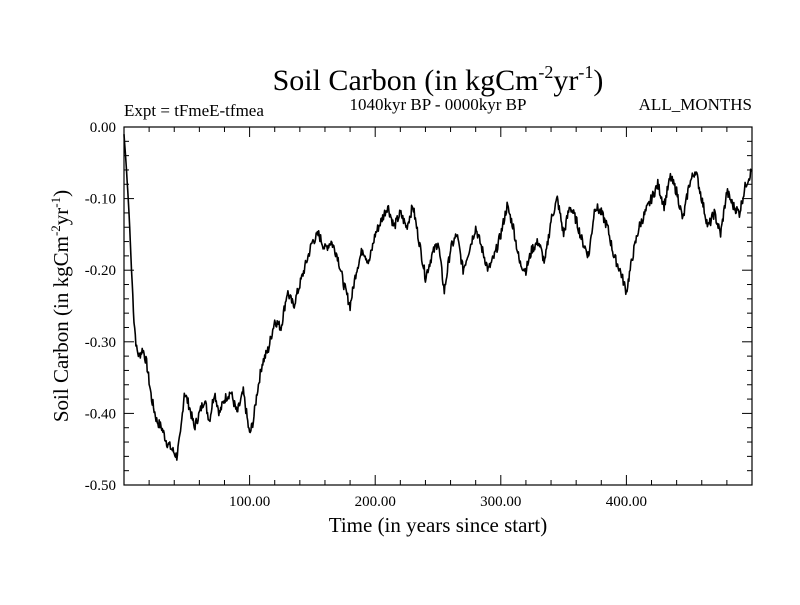  I want to click on x-tick-label: 200.00, so click(375, 502).